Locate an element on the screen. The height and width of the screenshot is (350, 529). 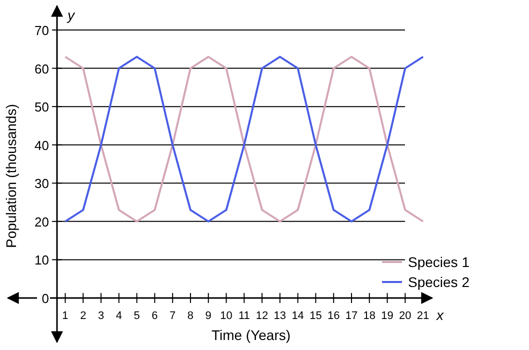
x-tick-label: 11 is located at coordinates (244, 316).